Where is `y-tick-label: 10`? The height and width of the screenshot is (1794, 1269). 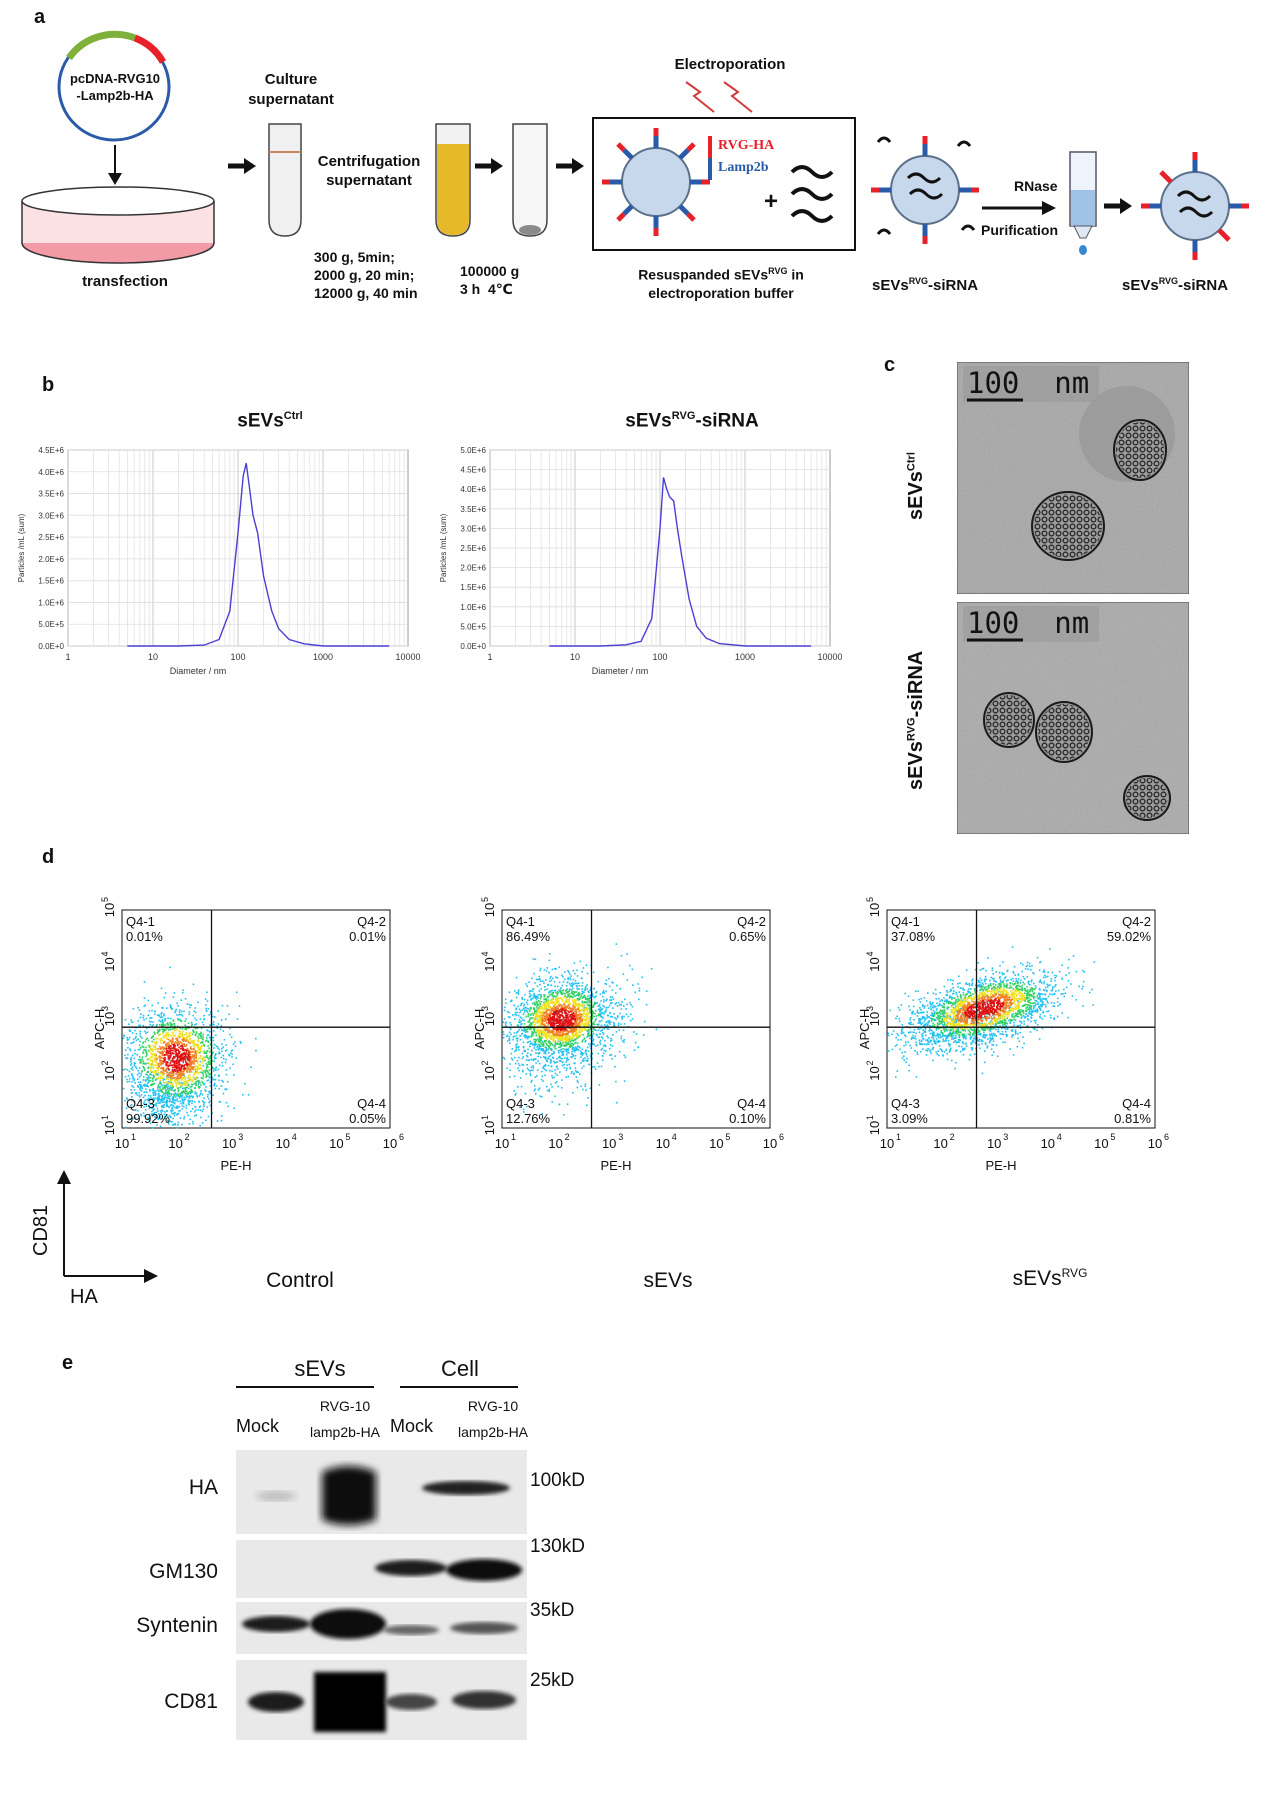
y-tick-label: 10 is located at coordinates (109, 1128).